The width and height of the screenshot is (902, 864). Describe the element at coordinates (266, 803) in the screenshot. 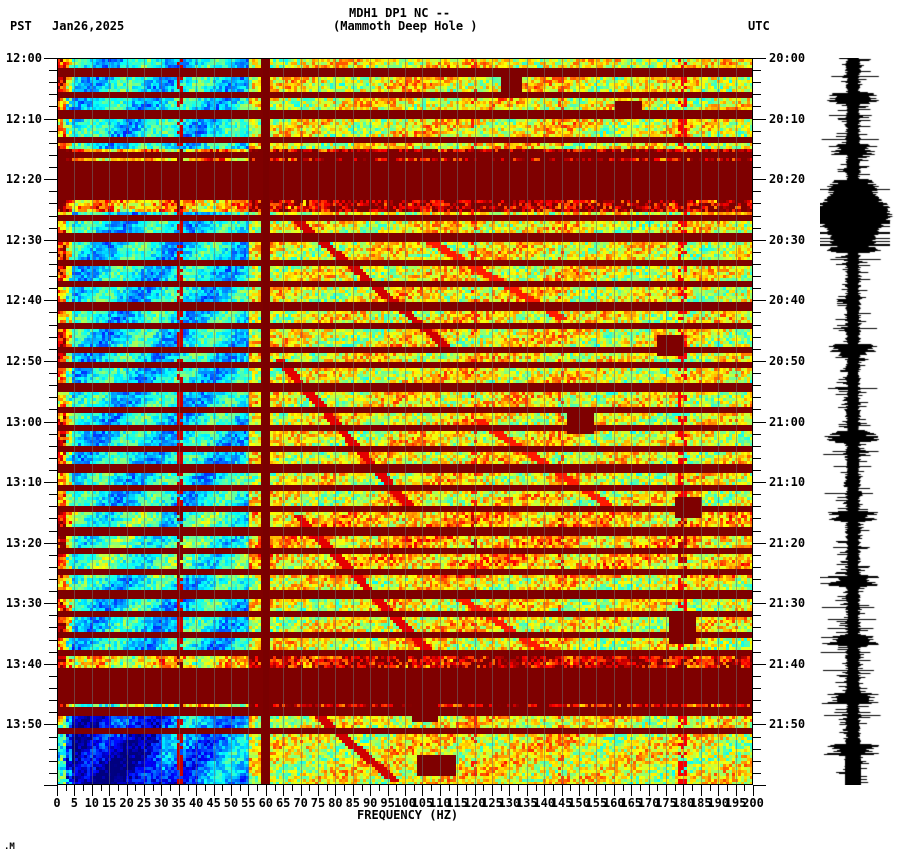

I see `freq-axis-label-60: 60` at that location.